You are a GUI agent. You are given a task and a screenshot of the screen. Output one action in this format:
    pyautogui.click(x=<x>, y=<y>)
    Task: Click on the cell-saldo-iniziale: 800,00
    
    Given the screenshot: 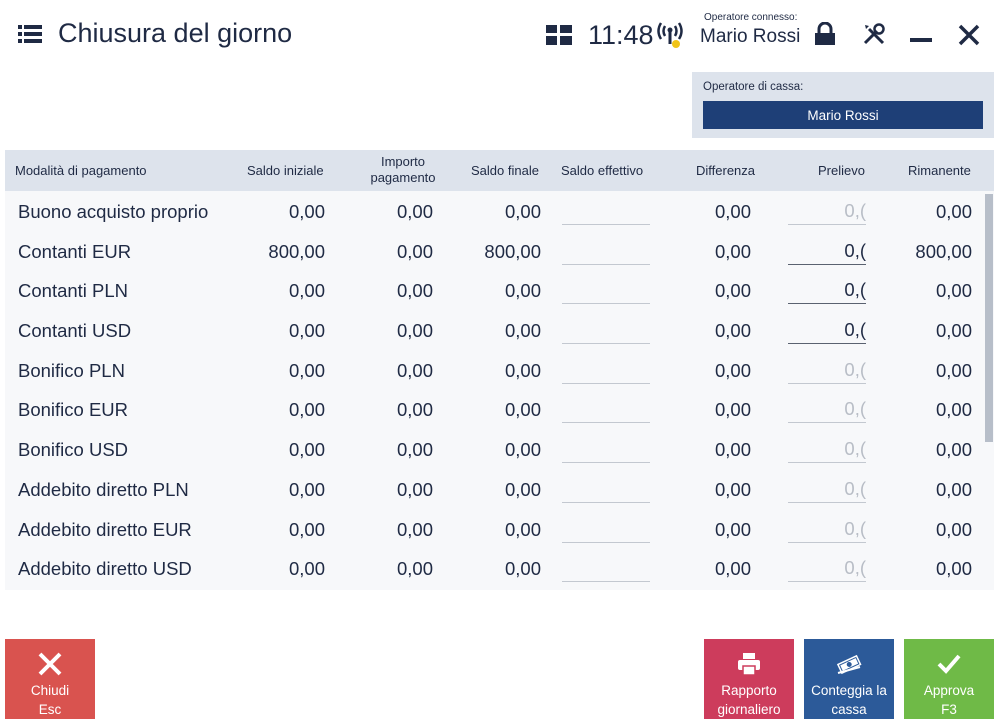 What is the action you would take?
    pyautogui.click(x=296, y=251)
    